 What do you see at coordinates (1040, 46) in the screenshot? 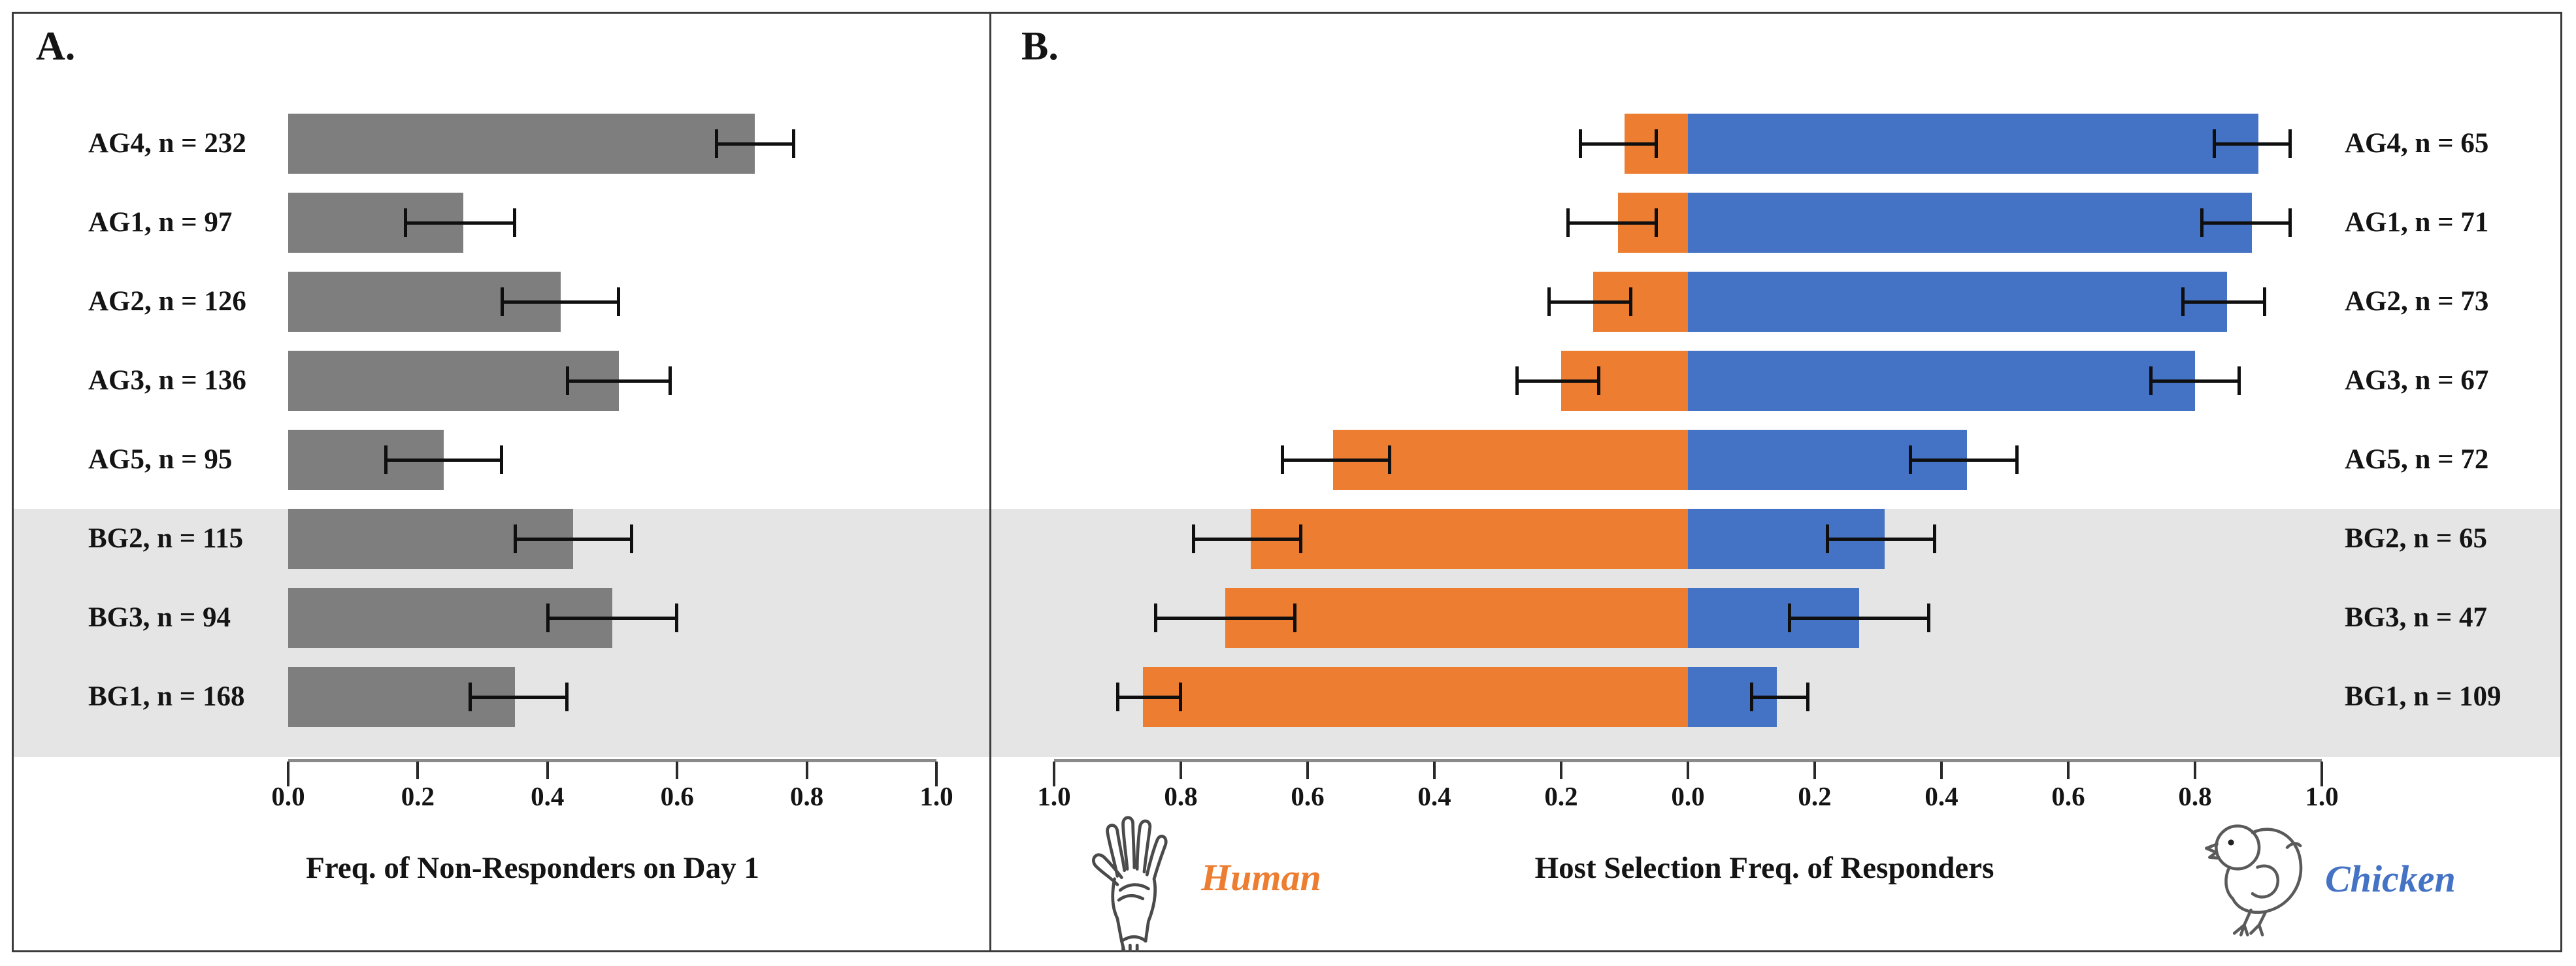
I see `panel-b-letter: B.` at bounding box center [1040, 46].